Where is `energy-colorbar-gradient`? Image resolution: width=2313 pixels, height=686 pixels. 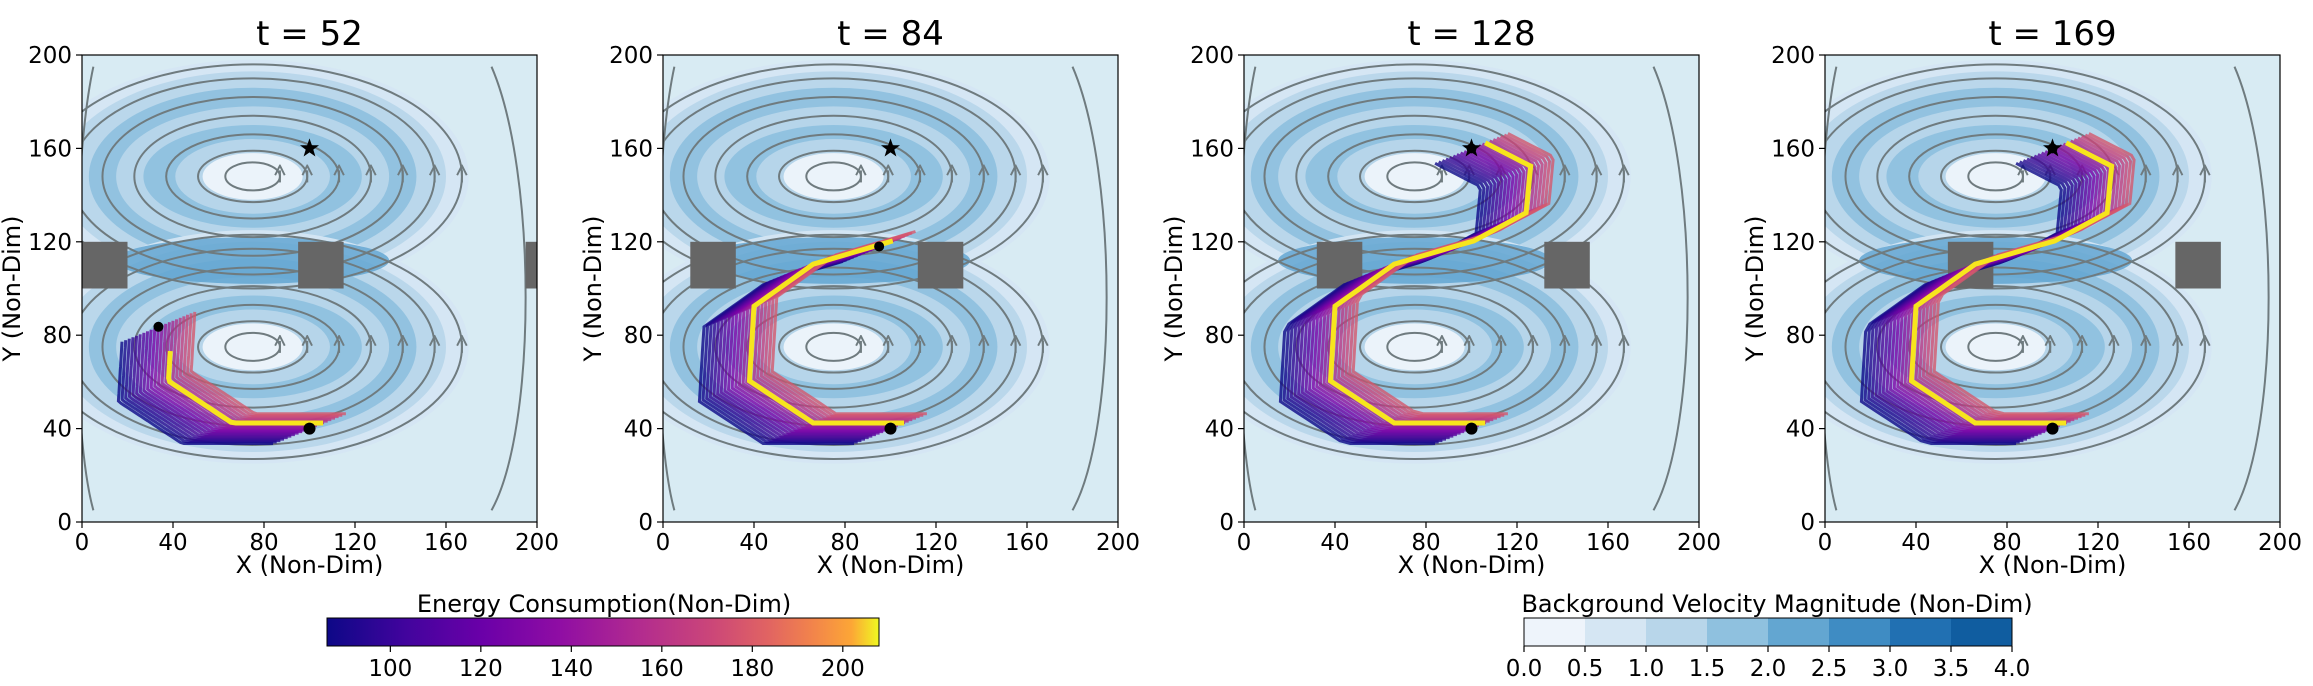 energy-colorbar-gradient is located at coordinates (603, 632).